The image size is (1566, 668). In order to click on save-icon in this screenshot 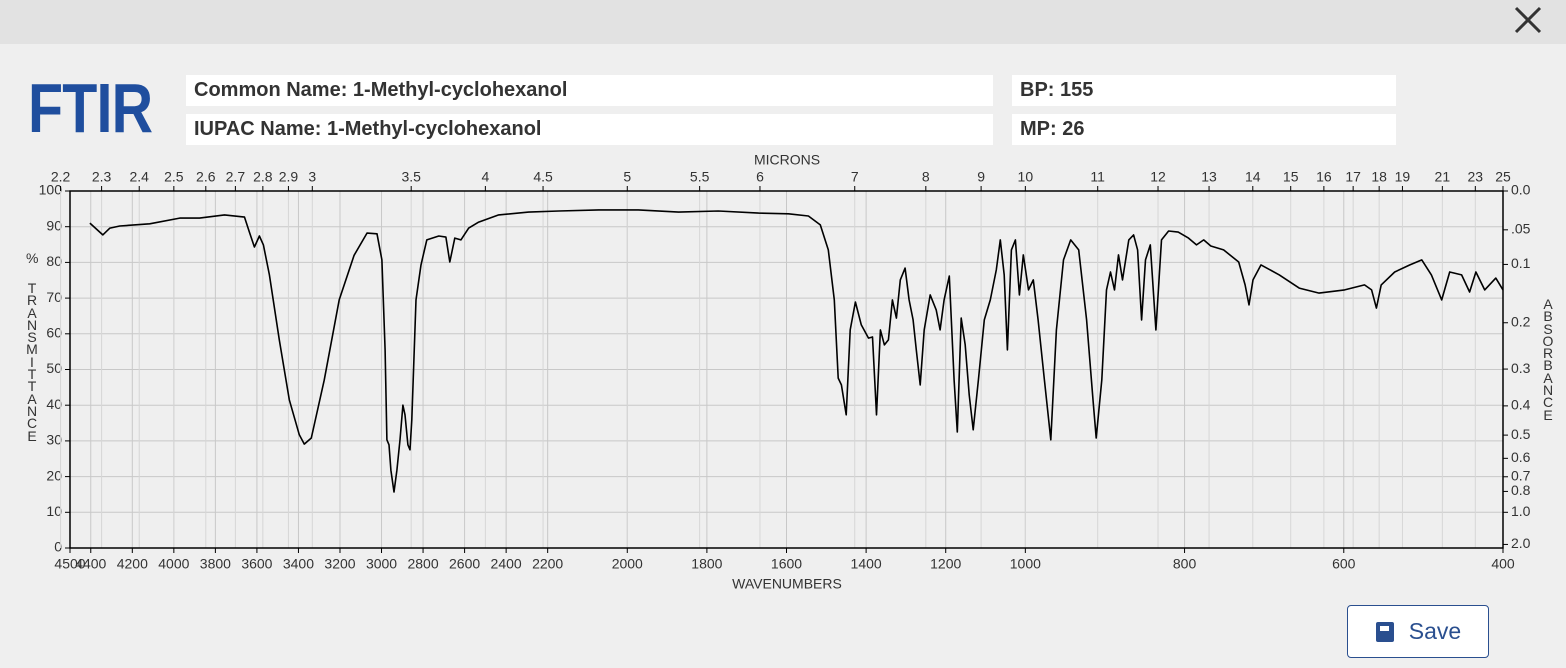, I will do `click(1384, 631)`.